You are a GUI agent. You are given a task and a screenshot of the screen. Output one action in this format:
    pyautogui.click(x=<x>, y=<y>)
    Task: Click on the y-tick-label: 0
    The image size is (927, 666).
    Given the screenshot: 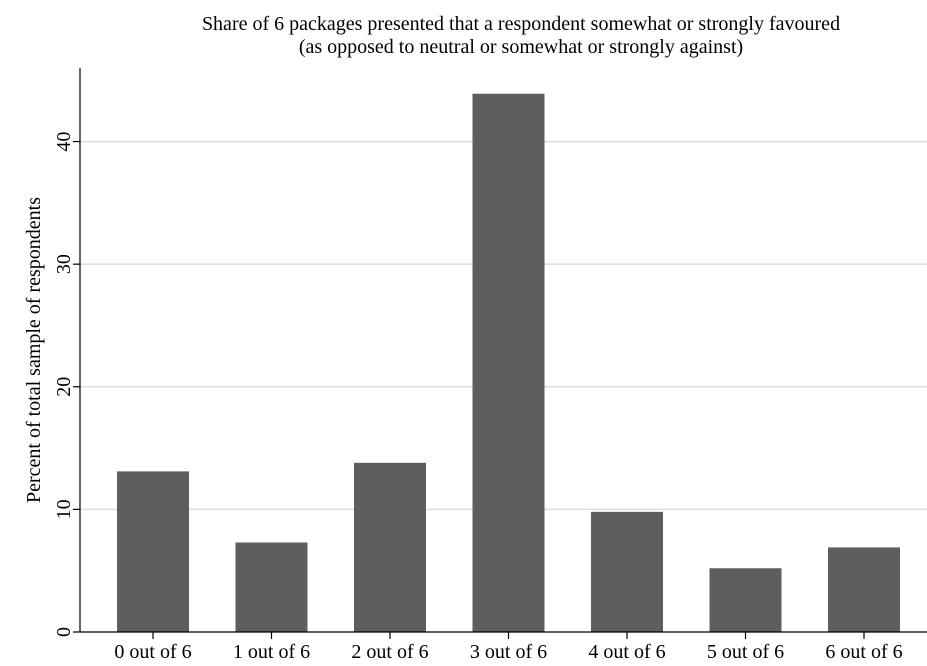 What is the action you would take?
    pyautogui.click(x=64, y=632)
    